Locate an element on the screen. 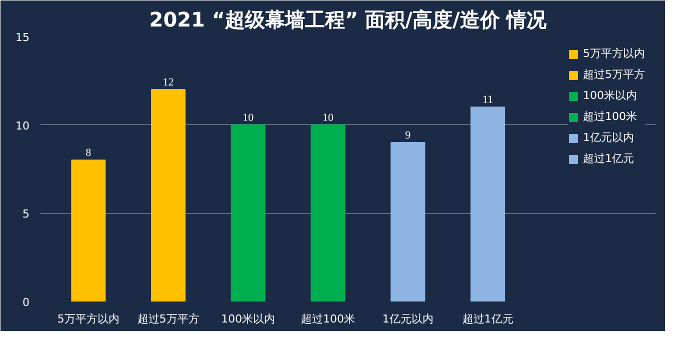 This screenshot has height=349, width=677. y-tick-label: 0 is located at coordinates (26, 302).